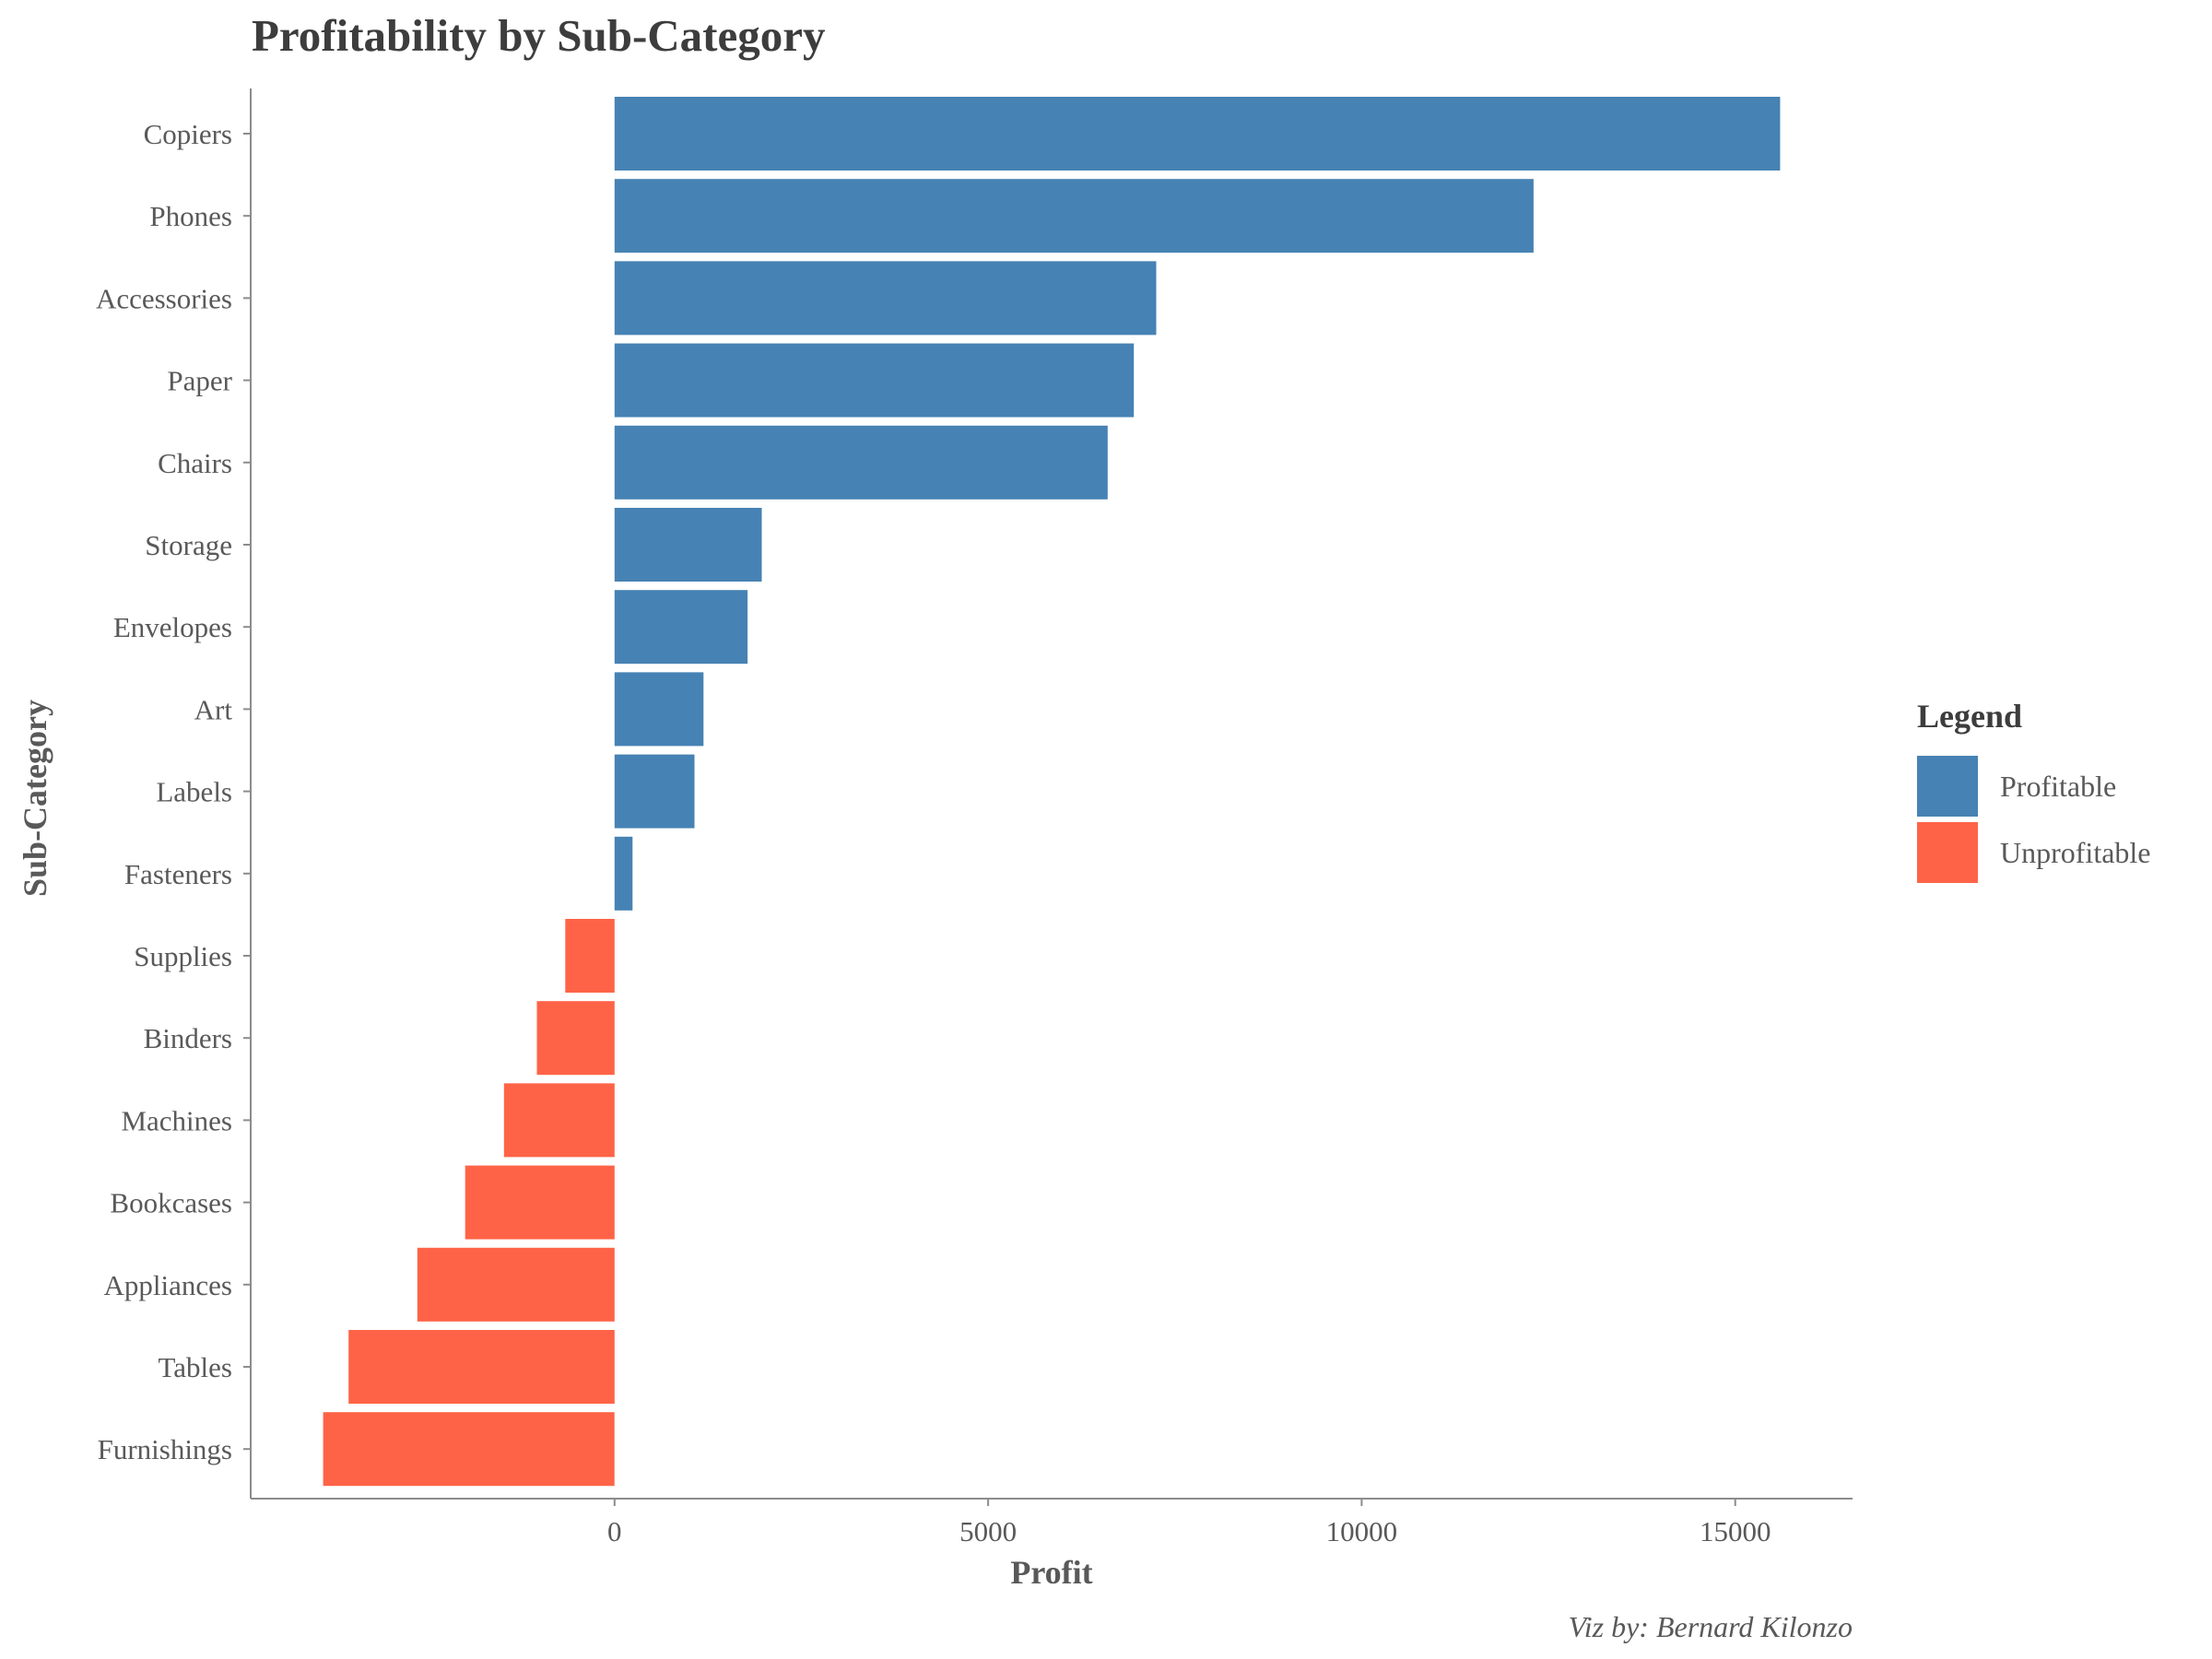 Image resolution: width=2212 pixels, height=1659 pixels. I want to click on bar-storage, so click(688, 545).